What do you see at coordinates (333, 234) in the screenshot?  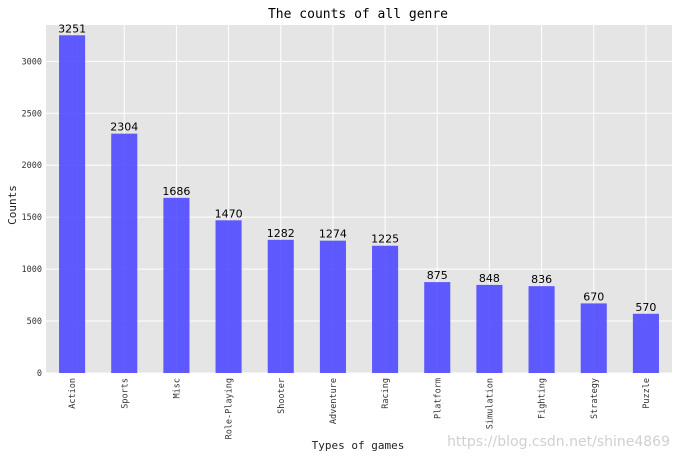 I see `bar-value-label: 1274` at bounding box center [333, 234].